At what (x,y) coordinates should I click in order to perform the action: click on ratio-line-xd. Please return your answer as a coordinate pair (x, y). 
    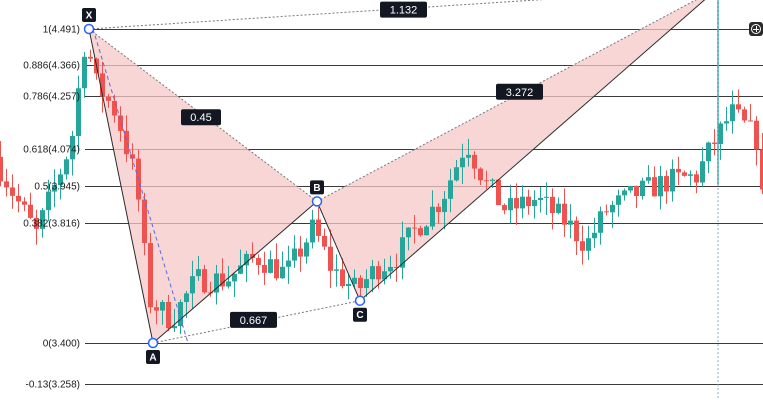
    Looking at the image, I should click on (316, 15).